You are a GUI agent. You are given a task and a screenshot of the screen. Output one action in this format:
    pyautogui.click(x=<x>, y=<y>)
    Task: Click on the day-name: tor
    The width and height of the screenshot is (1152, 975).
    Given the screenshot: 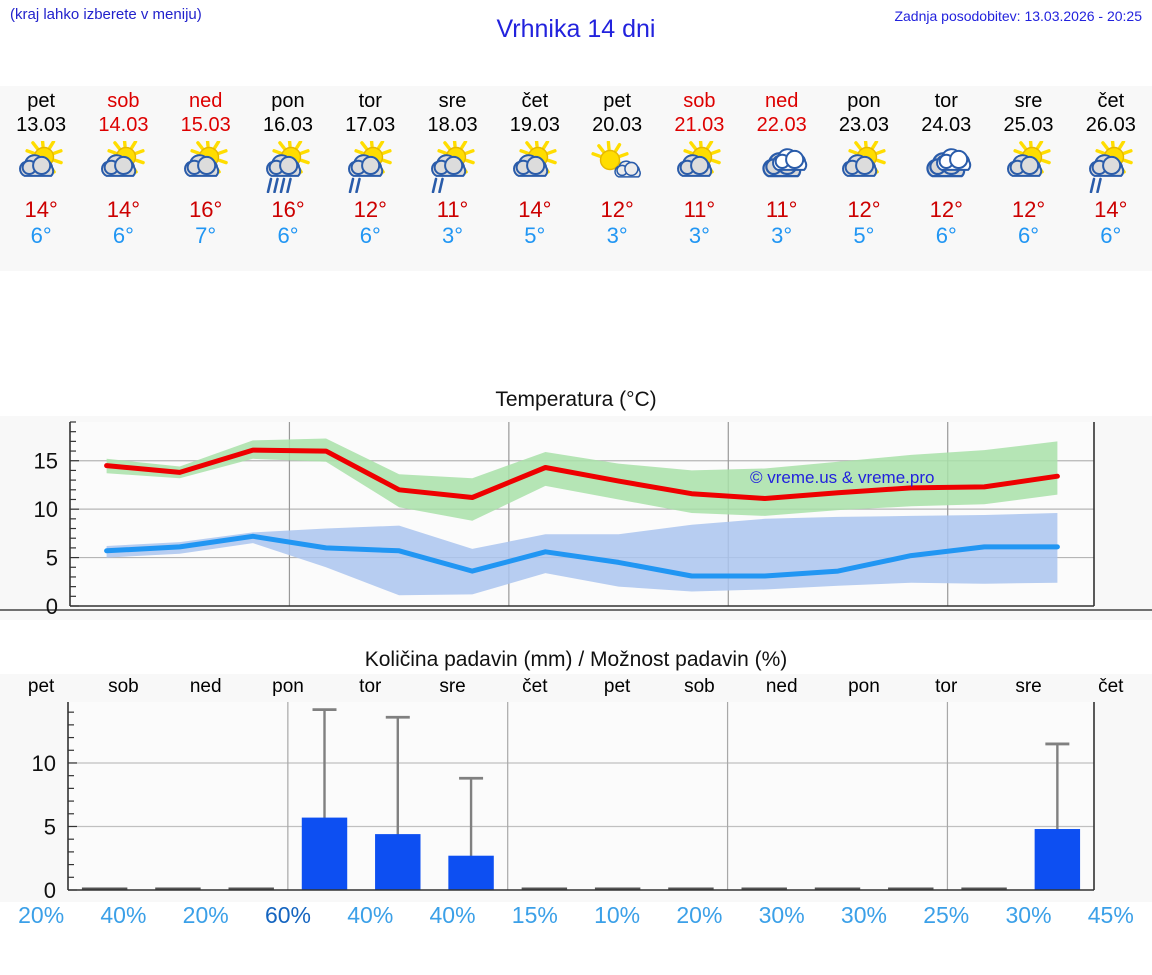 What is the action you would take?
    pyautogui.click(x=946, y=101)
    